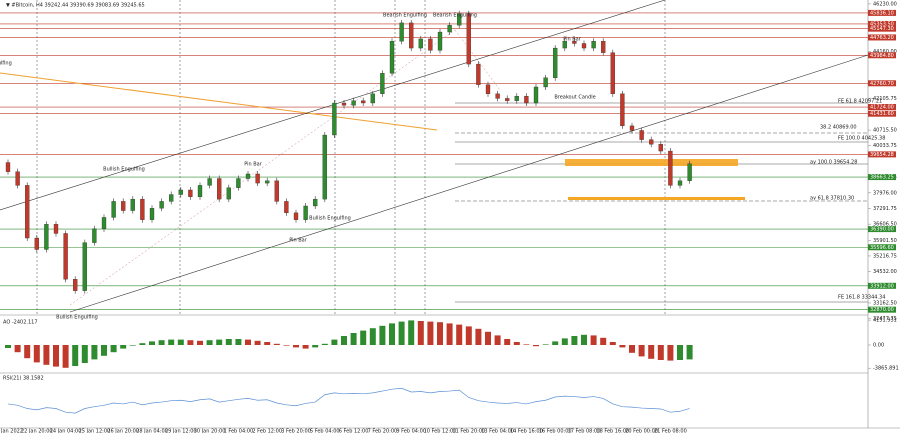 This screenshot has width=900, height=433. What do you see at coordinates (886, 369) in the screenshot?
I see `y-tick-label: -3865.891` at bounding box center [886, 369].